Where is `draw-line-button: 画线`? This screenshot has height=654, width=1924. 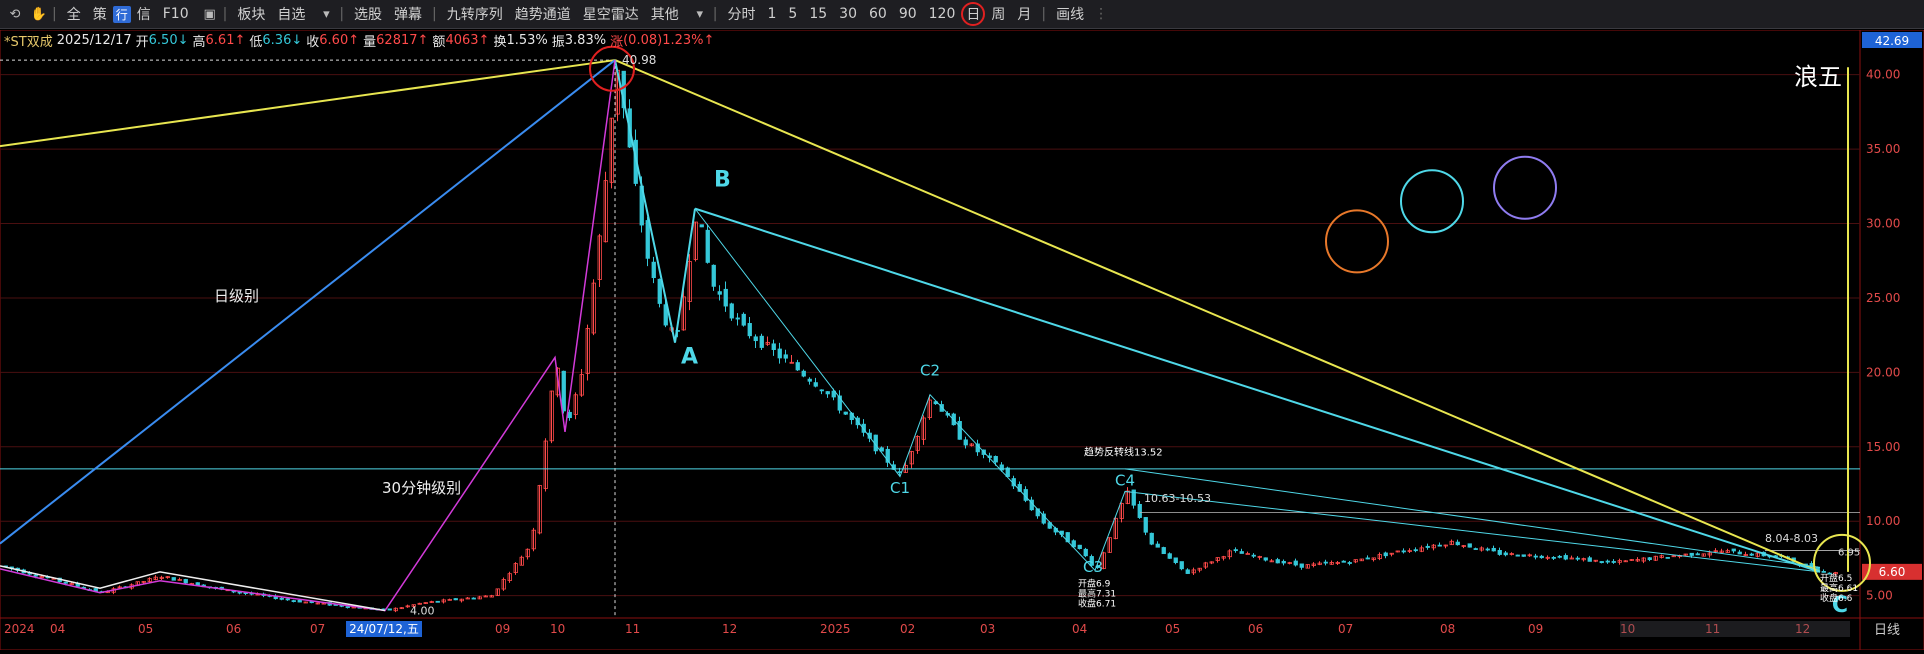
draw-line-button: 画线 is located at coordinates (1070, 15).